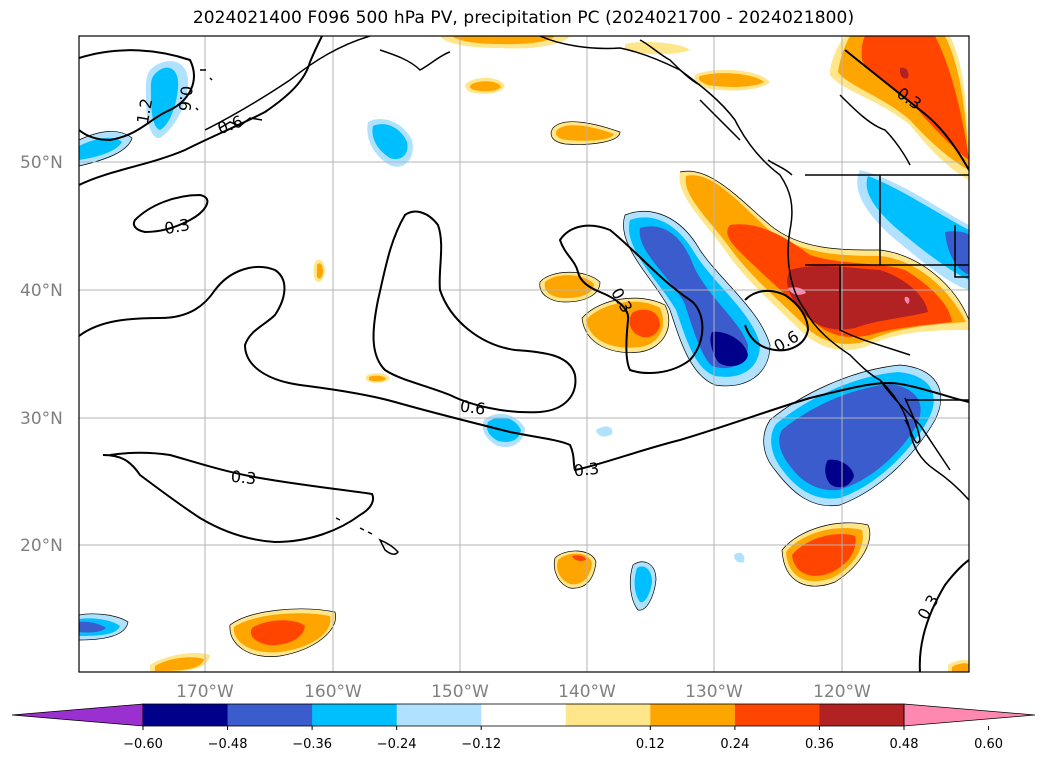  Describe the element at coordinates (650, 744) in the screenshot. I see `colorbar-tick-label: 0.12` at that location.